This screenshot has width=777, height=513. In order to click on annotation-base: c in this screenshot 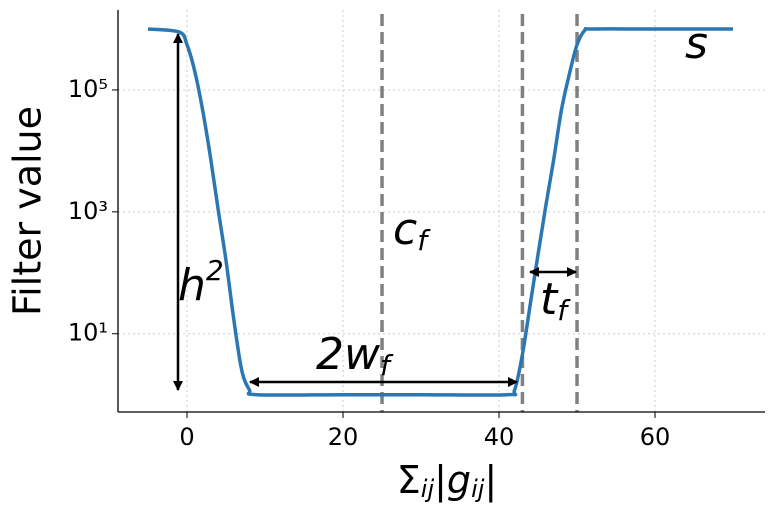, I will do `click(405, 229)`.